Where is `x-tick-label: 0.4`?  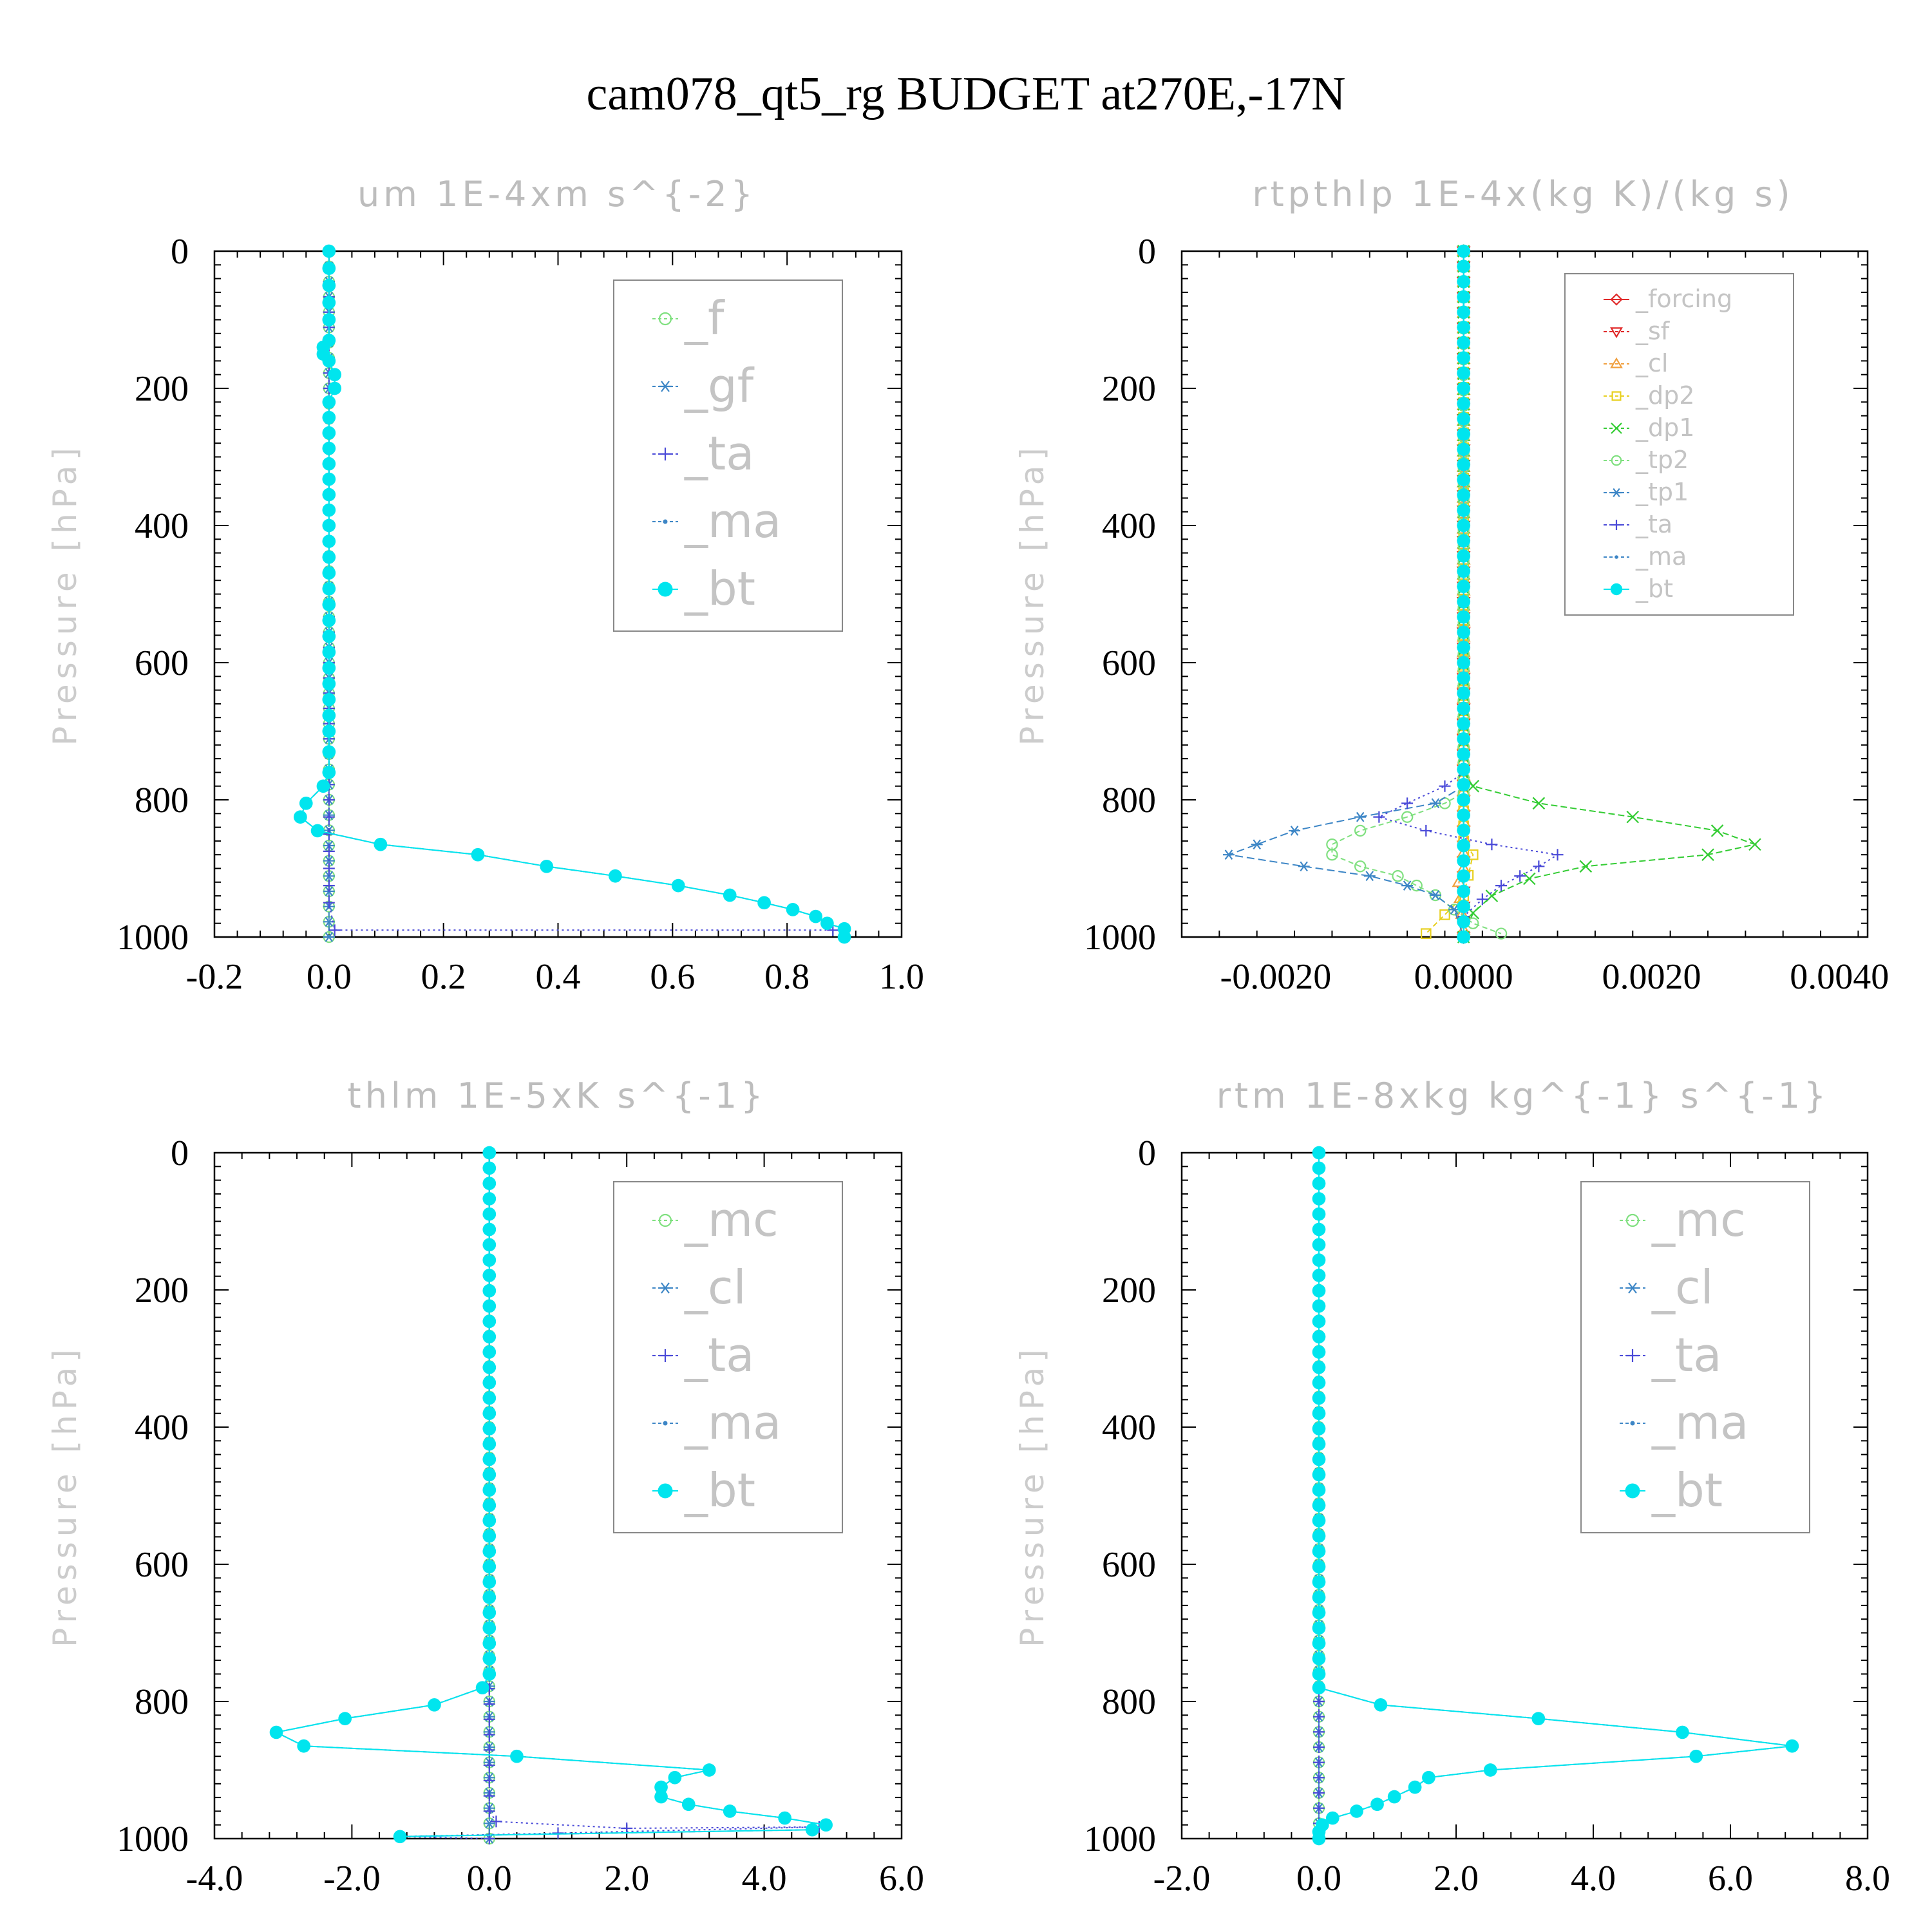 x-tick-label: 0.4 is located at coordinates (558, 977).